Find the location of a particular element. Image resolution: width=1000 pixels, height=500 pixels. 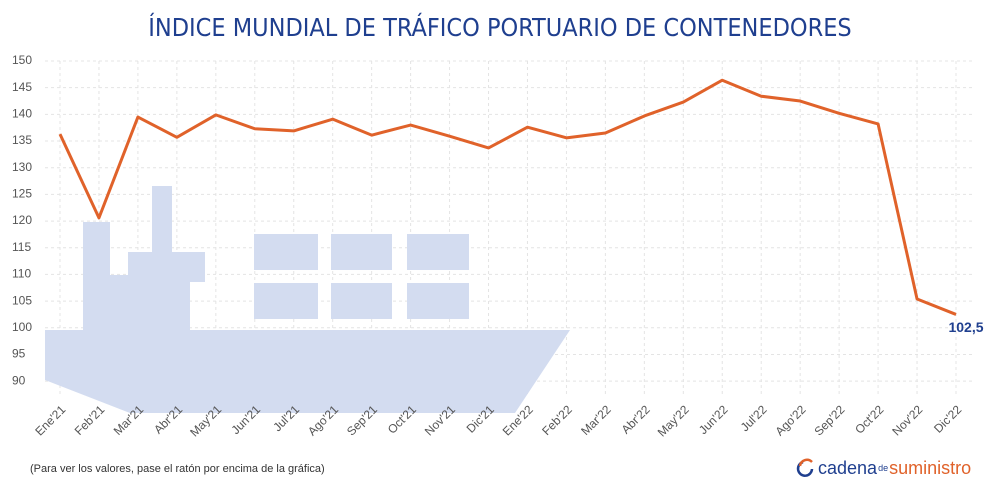

y-tick-label: 135 is located at coordinates (22, 140).